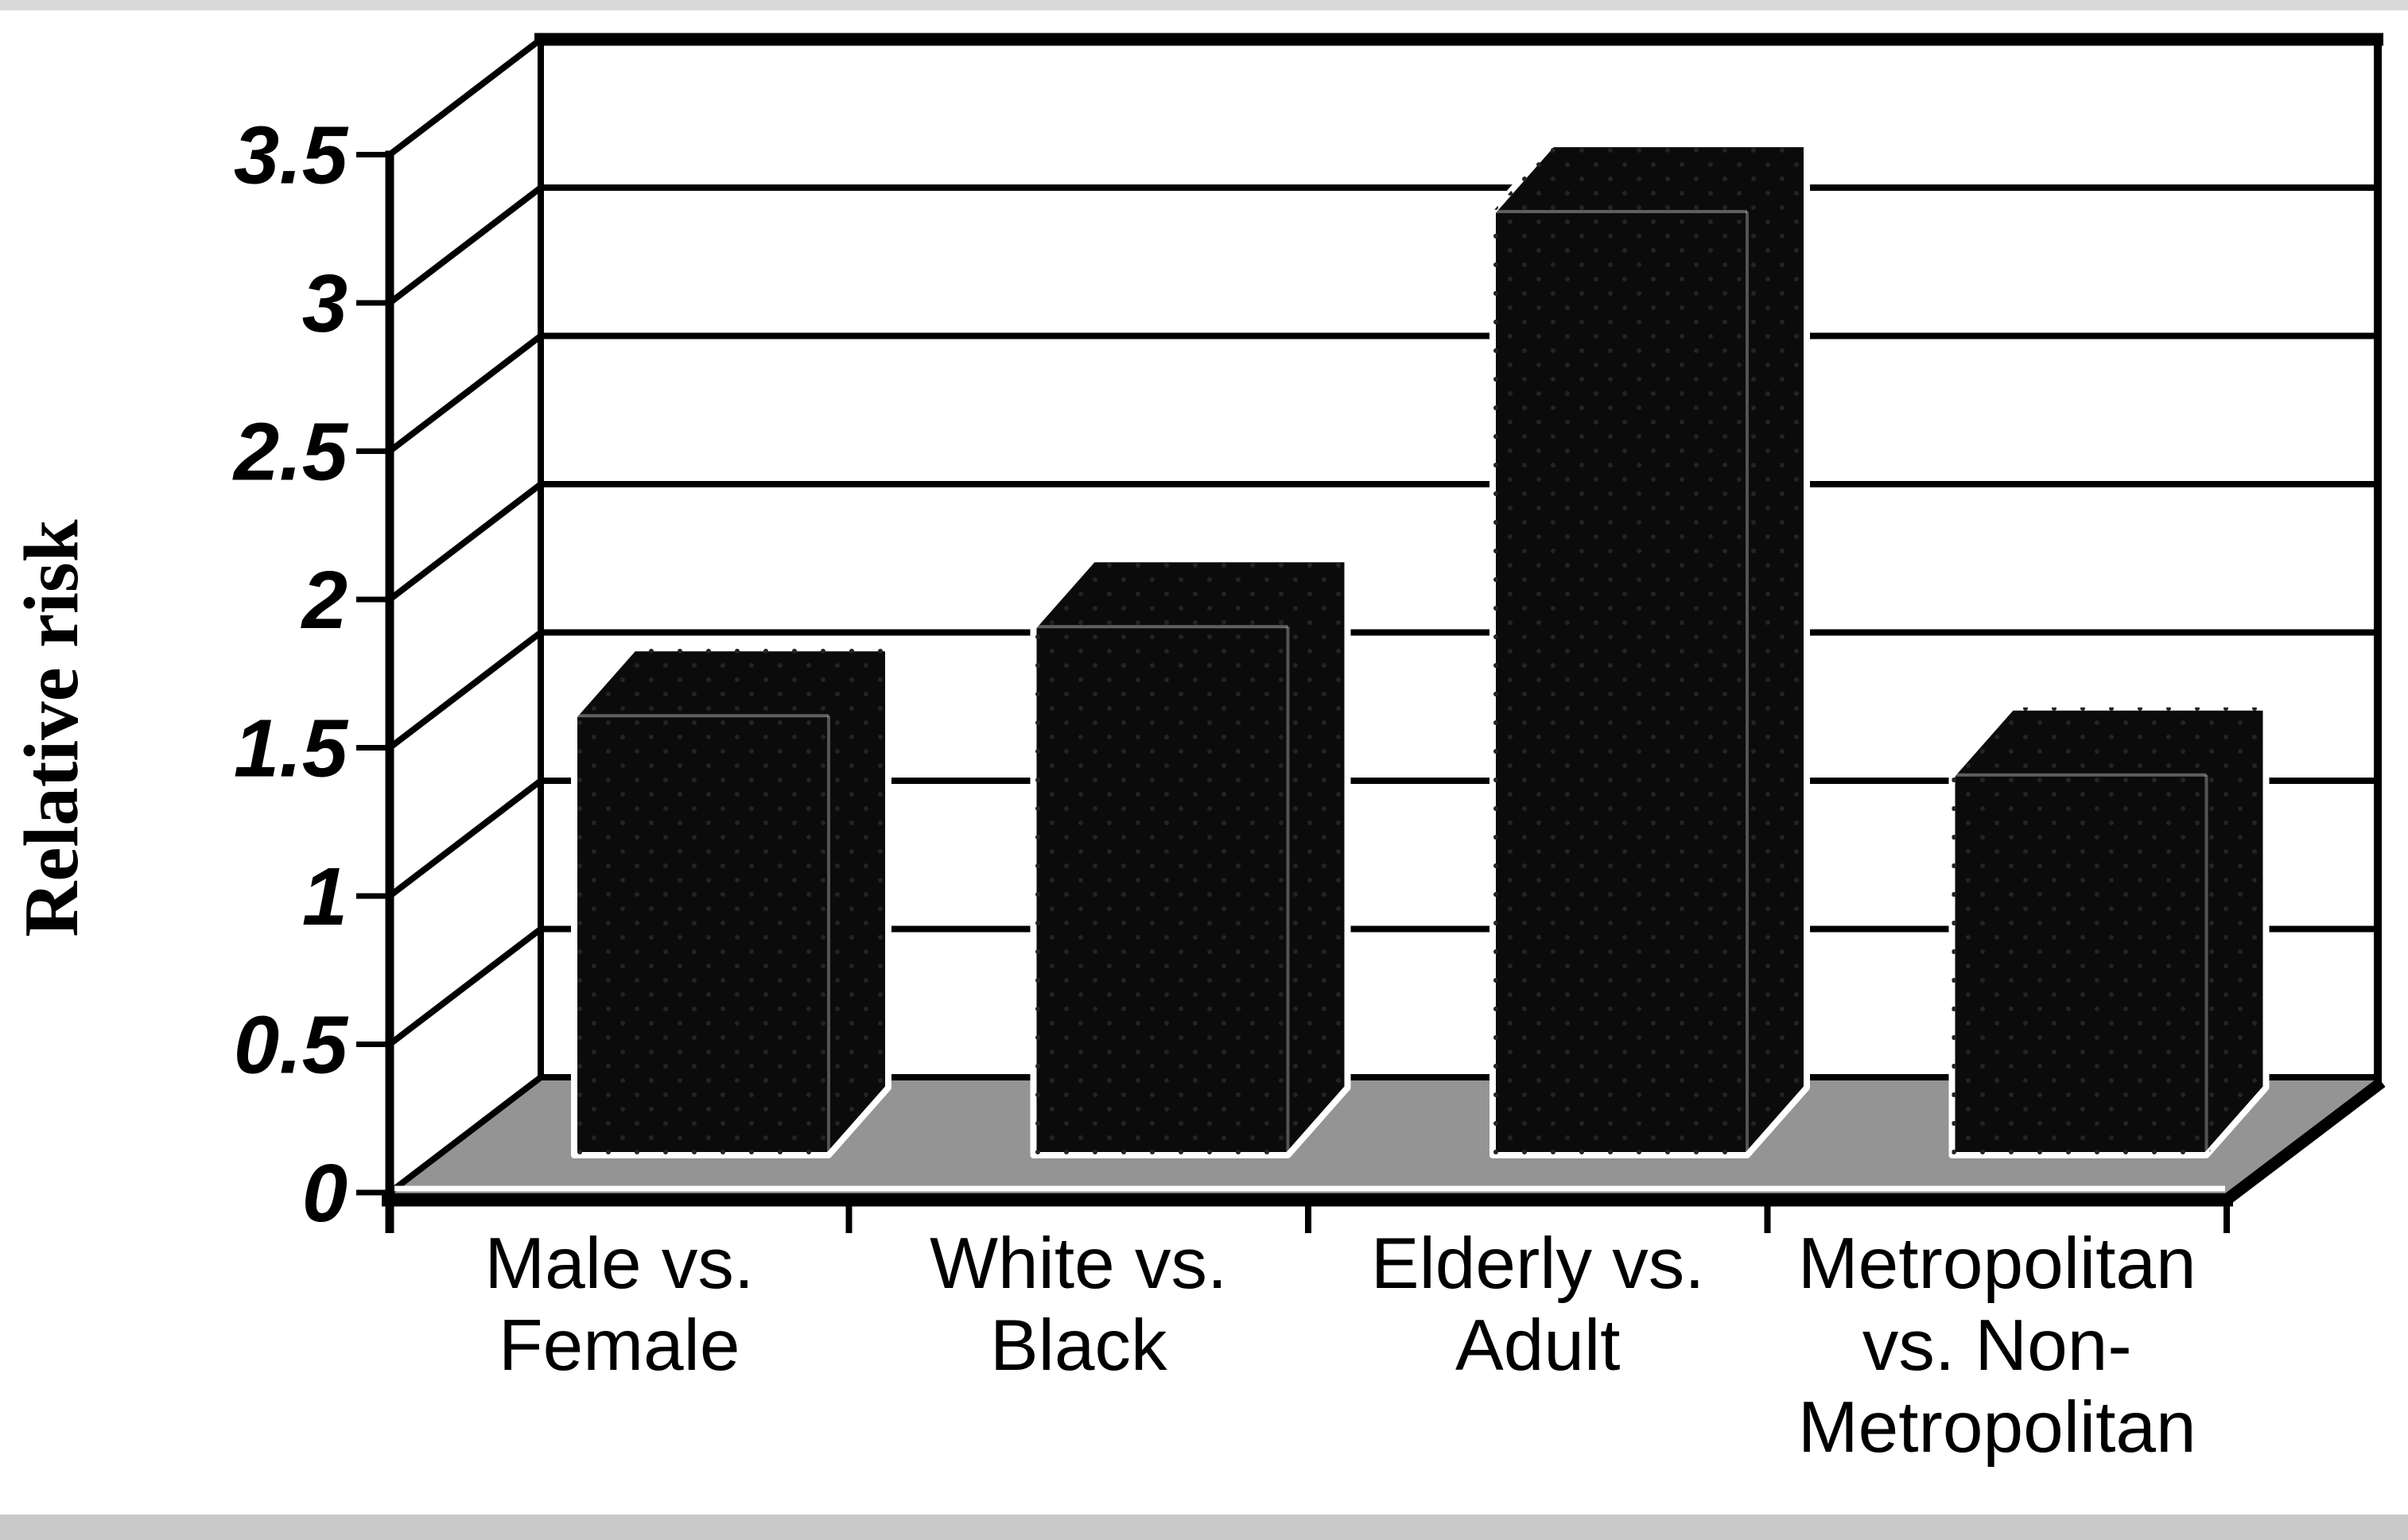  I want to click on bar-metropolitan-vs-non-metropolitan, so click(2109, 931).